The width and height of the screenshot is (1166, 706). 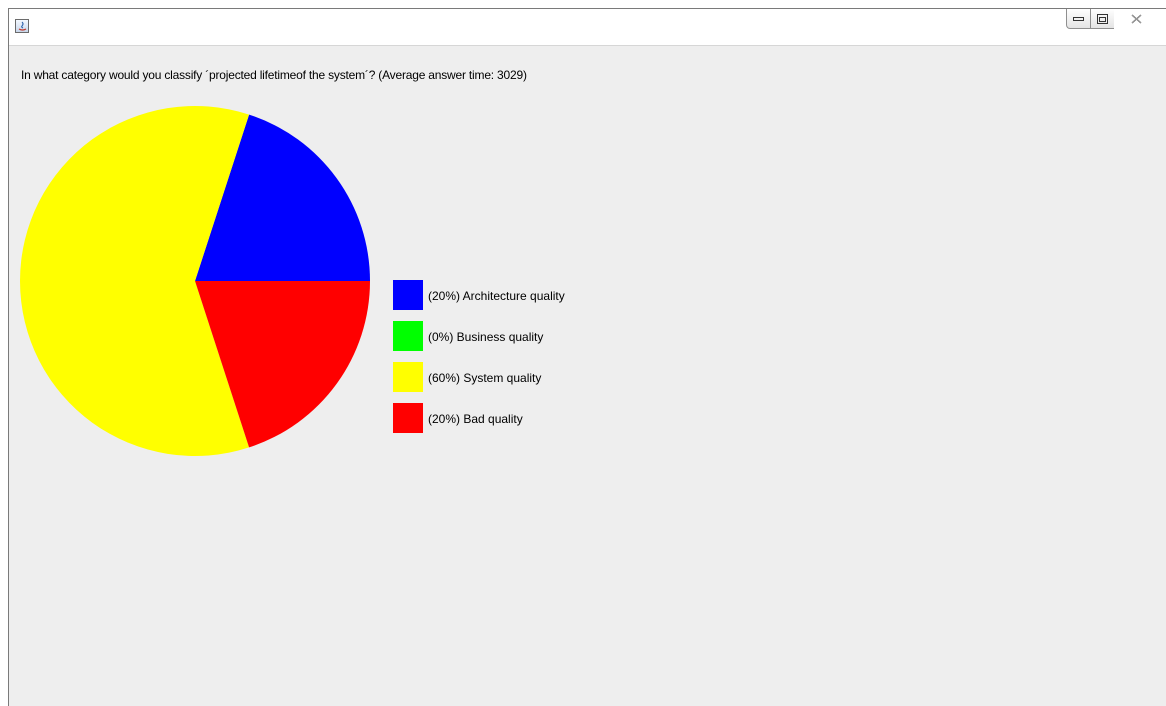 I want to click on legend-swatch-bad, so click(x=408, y=418).